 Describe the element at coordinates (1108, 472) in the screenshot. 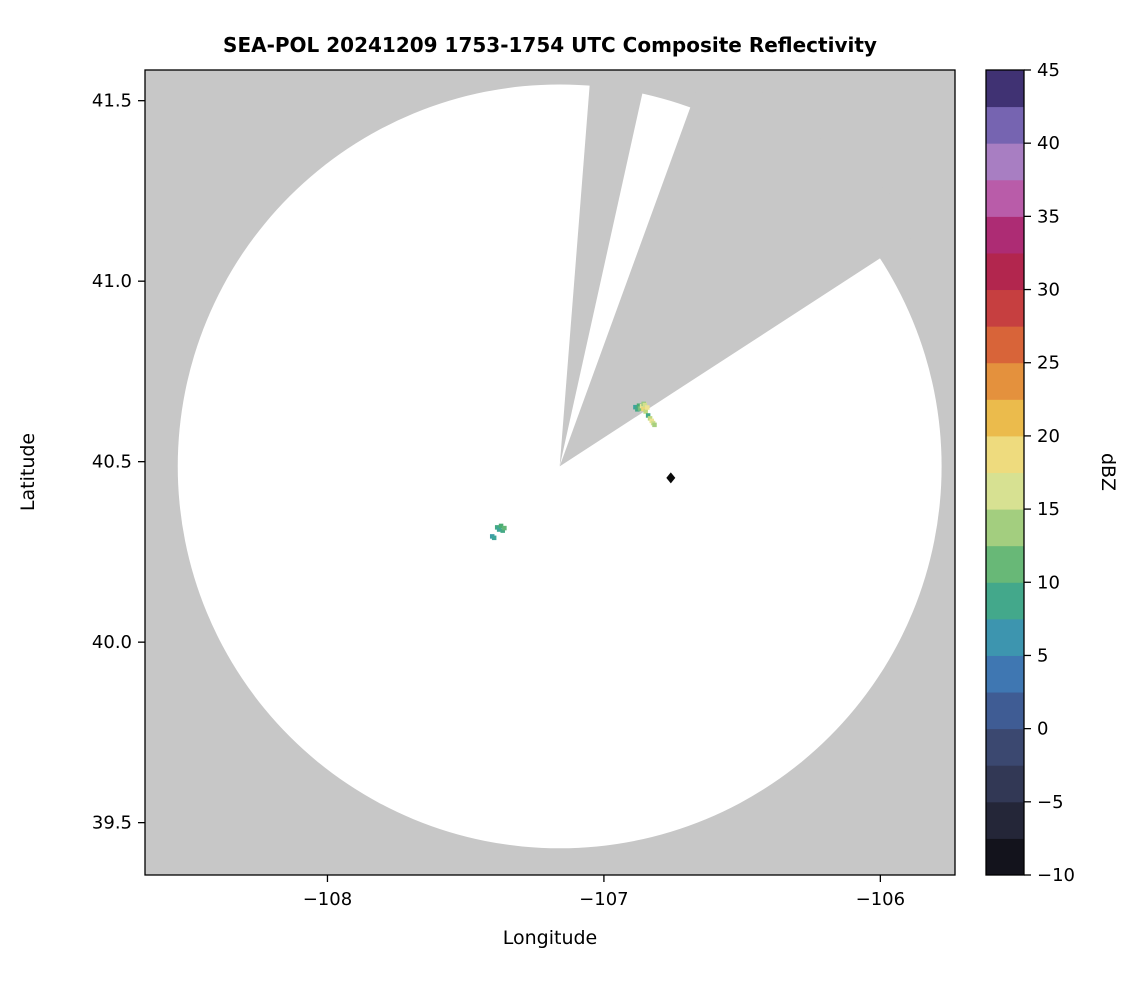

I see `colorbar-label: dBZ` at that location.